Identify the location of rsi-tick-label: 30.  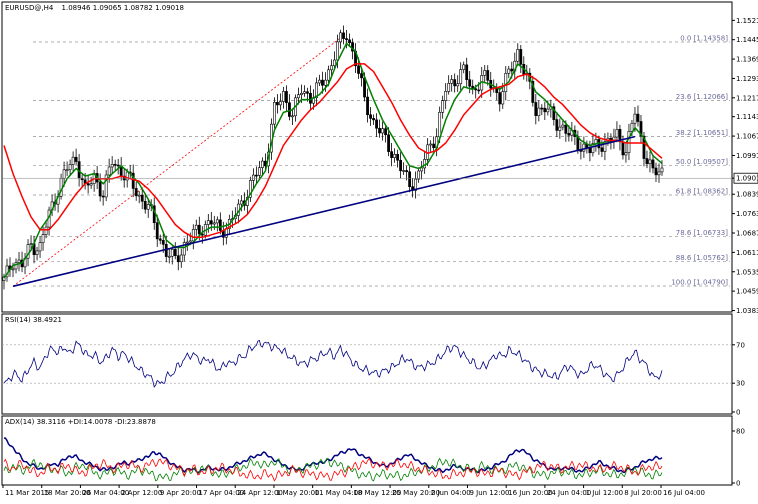
(740, 384).